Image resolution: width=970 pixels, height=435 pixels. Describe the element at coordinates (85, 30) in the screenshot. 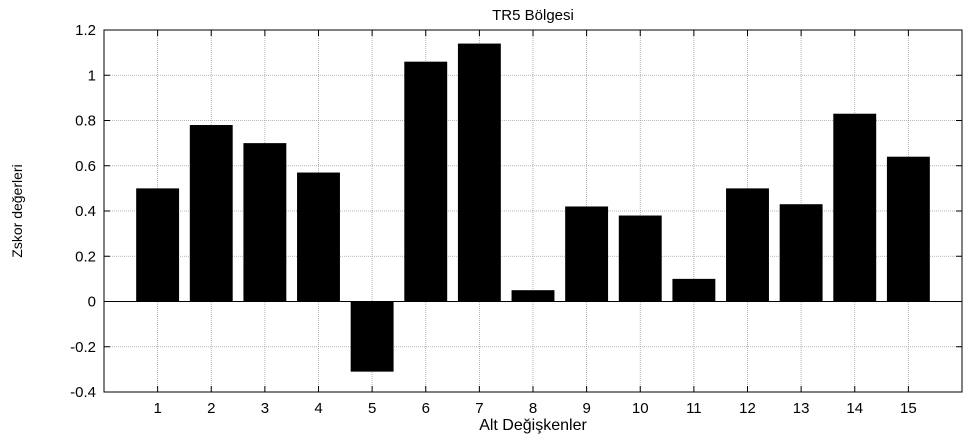

I see `y-tick-label: 1.2` at that location.